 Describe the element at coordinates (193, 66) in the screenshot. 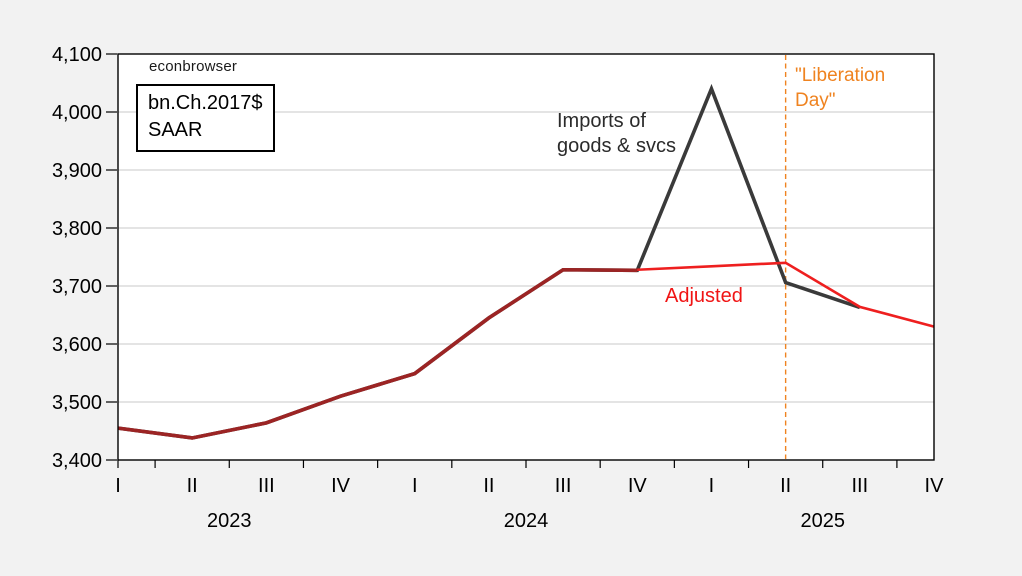

I see `econbrowser-watermark: econbrowser` at that location.